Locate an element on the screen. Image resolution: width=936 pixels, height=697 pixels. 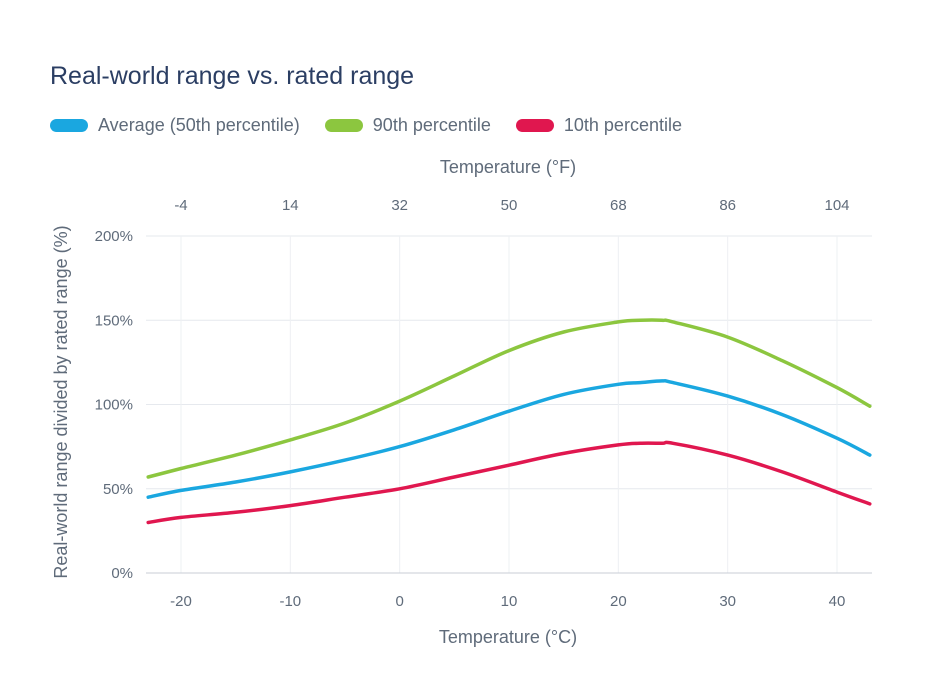
y-tick-label: 200% is located at coordinates (114, 236).